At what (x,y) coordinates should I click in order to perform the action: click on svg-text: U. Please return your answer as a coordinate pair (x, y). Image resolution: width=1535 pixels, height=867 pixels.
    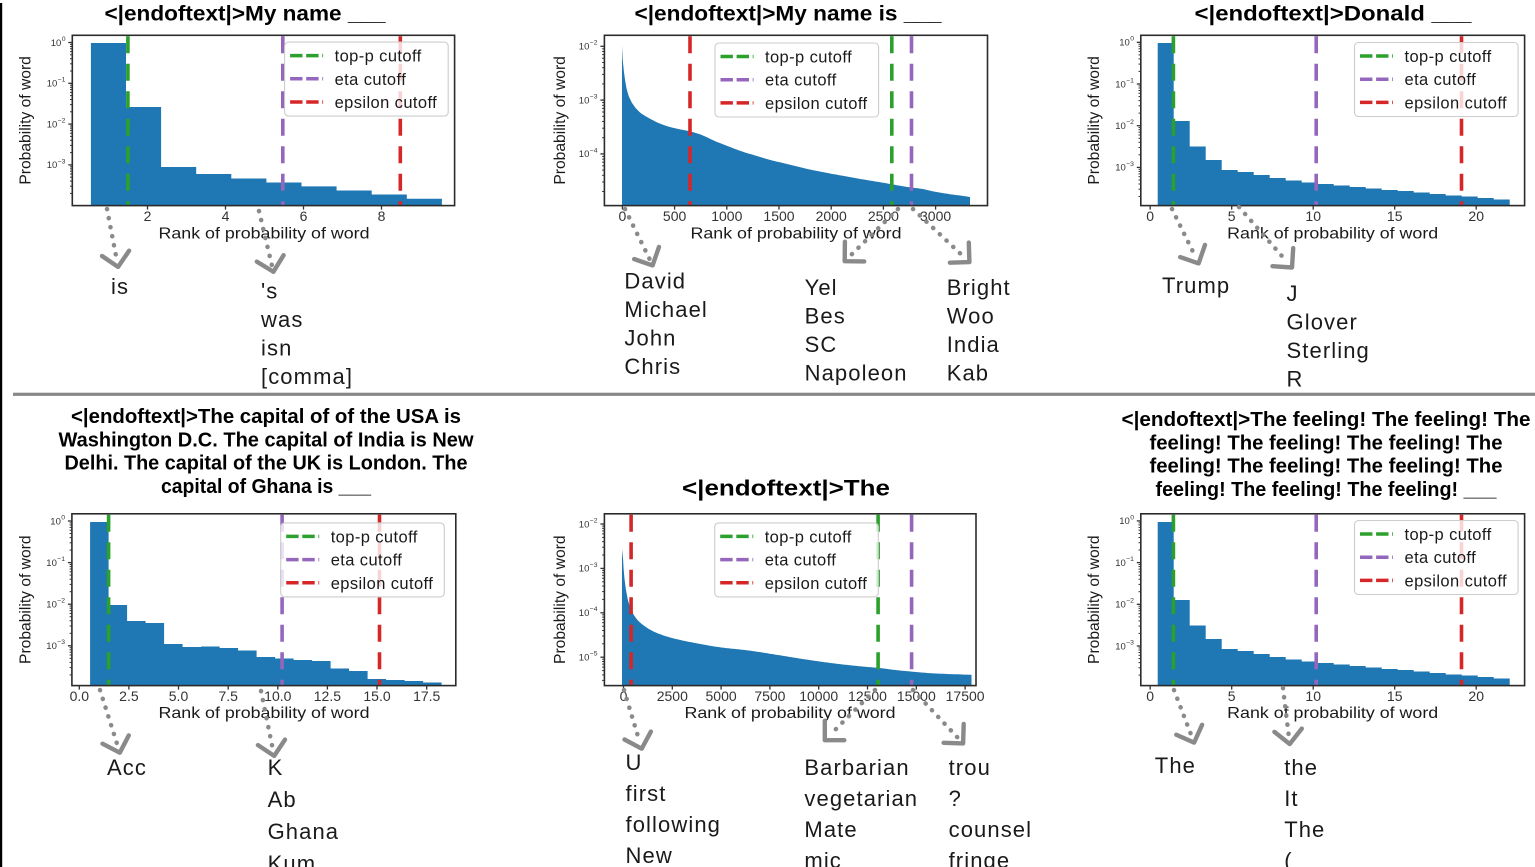
    Looking at the image, I should click on (634, 762).